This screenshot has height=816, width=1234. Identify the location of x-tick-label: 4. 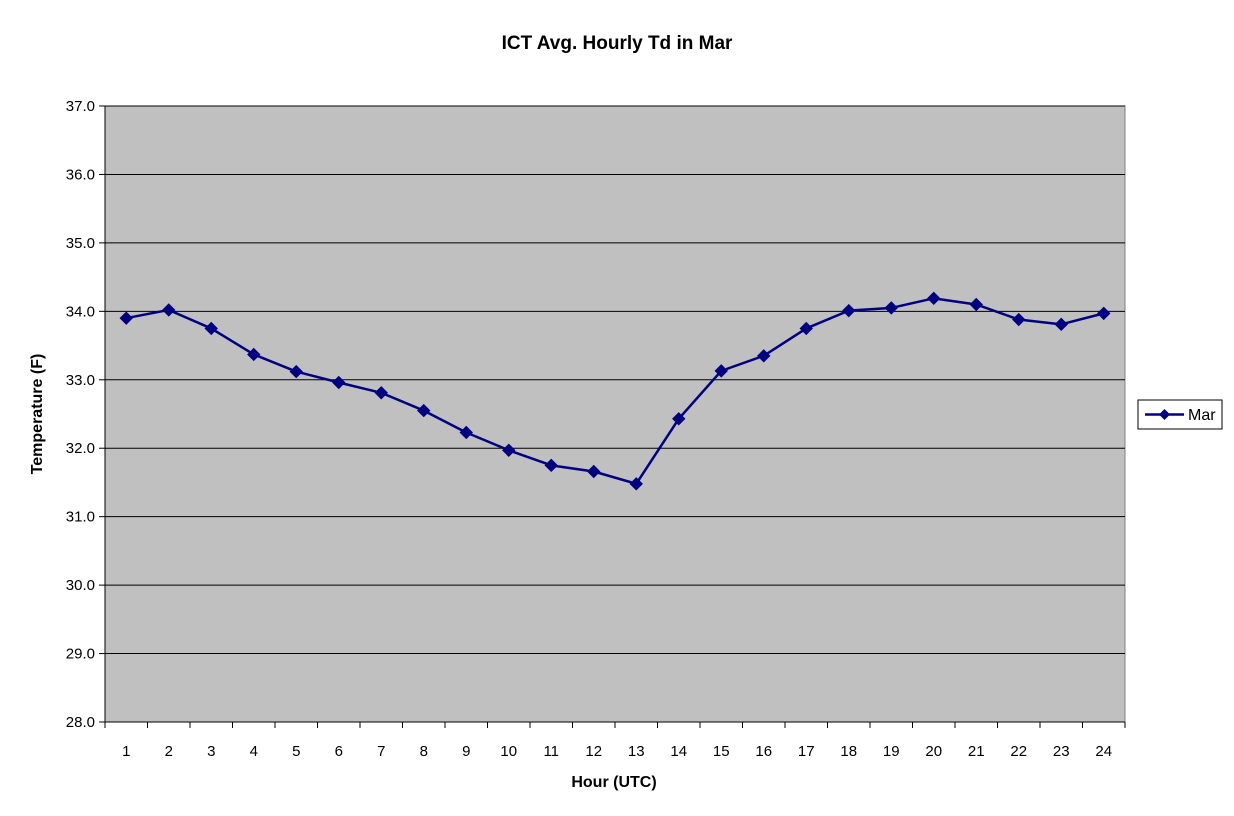
(254, 751).